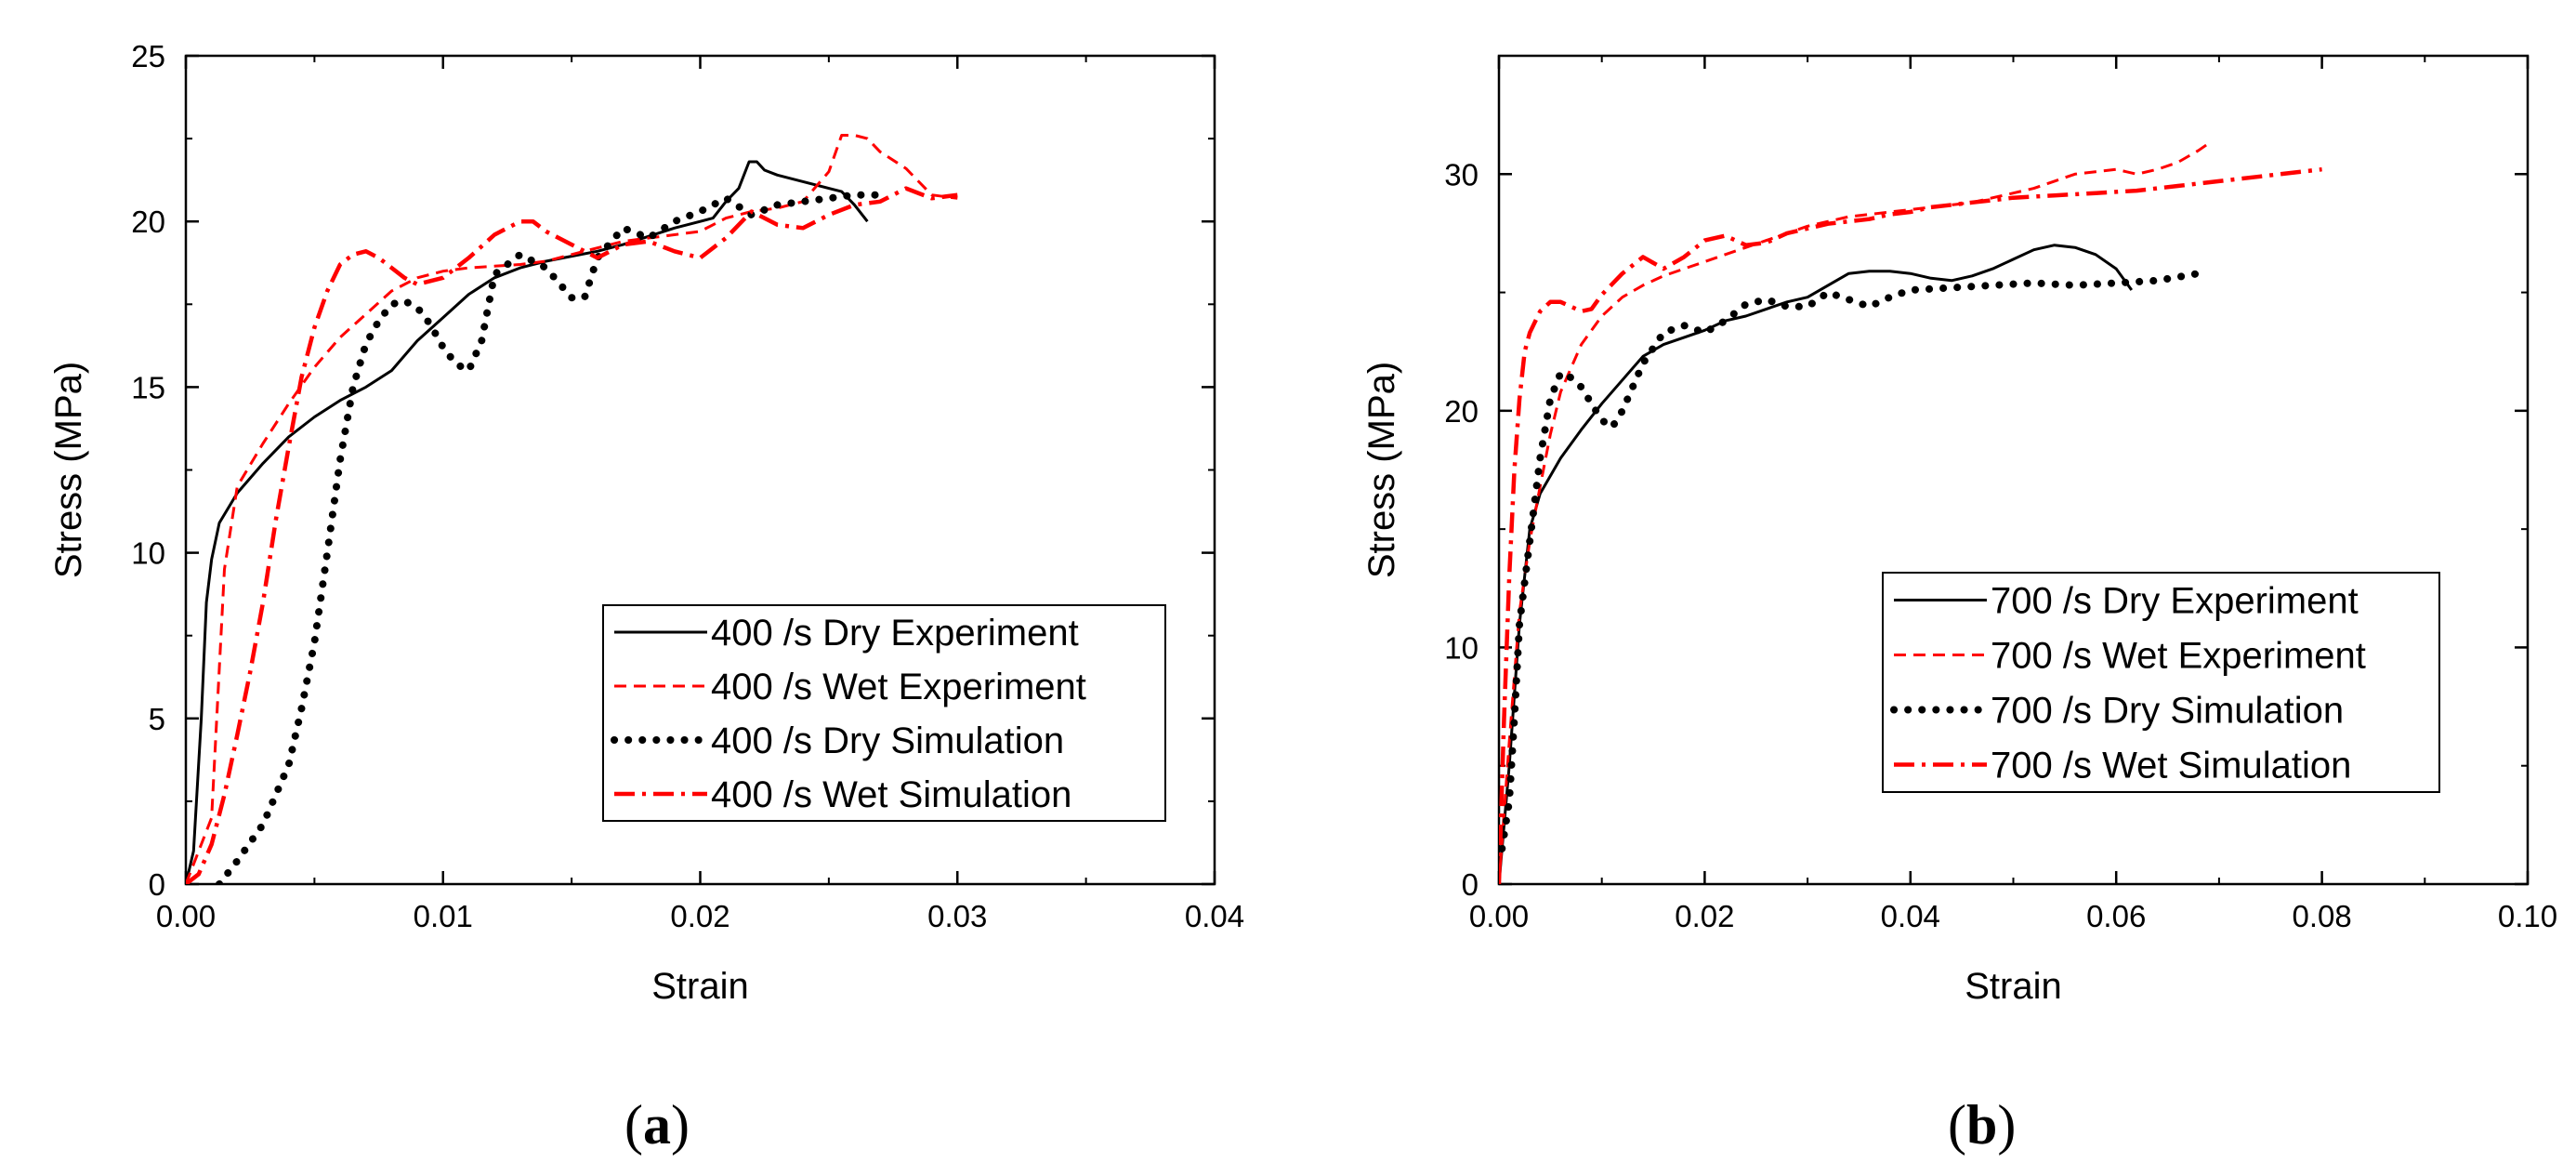  What do you see at coordinates (157, 719) in the screenshot?
I see `y-tick-label: 5` at bounding box center [157, 719].